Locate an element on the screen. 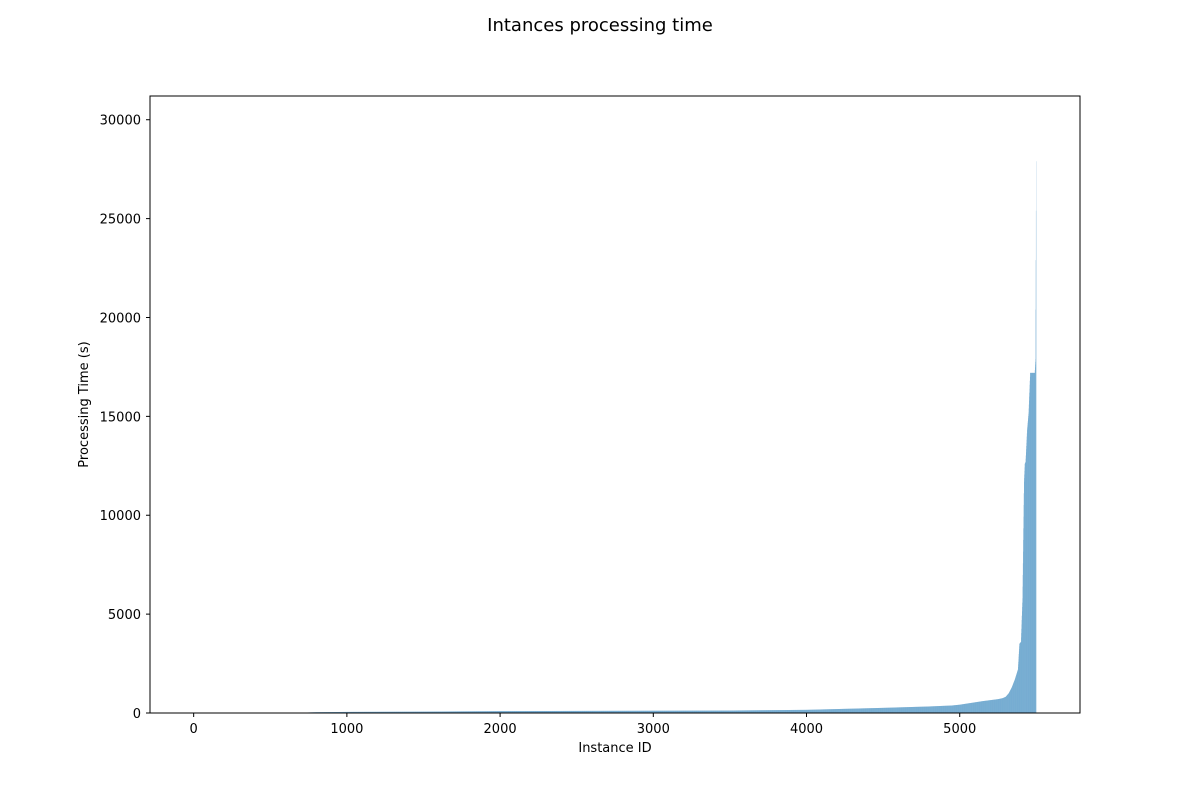 Image resolution: width=1200 pixels, height=800 pixels. chart-title: Intances processing time is located at coordinates (600, 25).